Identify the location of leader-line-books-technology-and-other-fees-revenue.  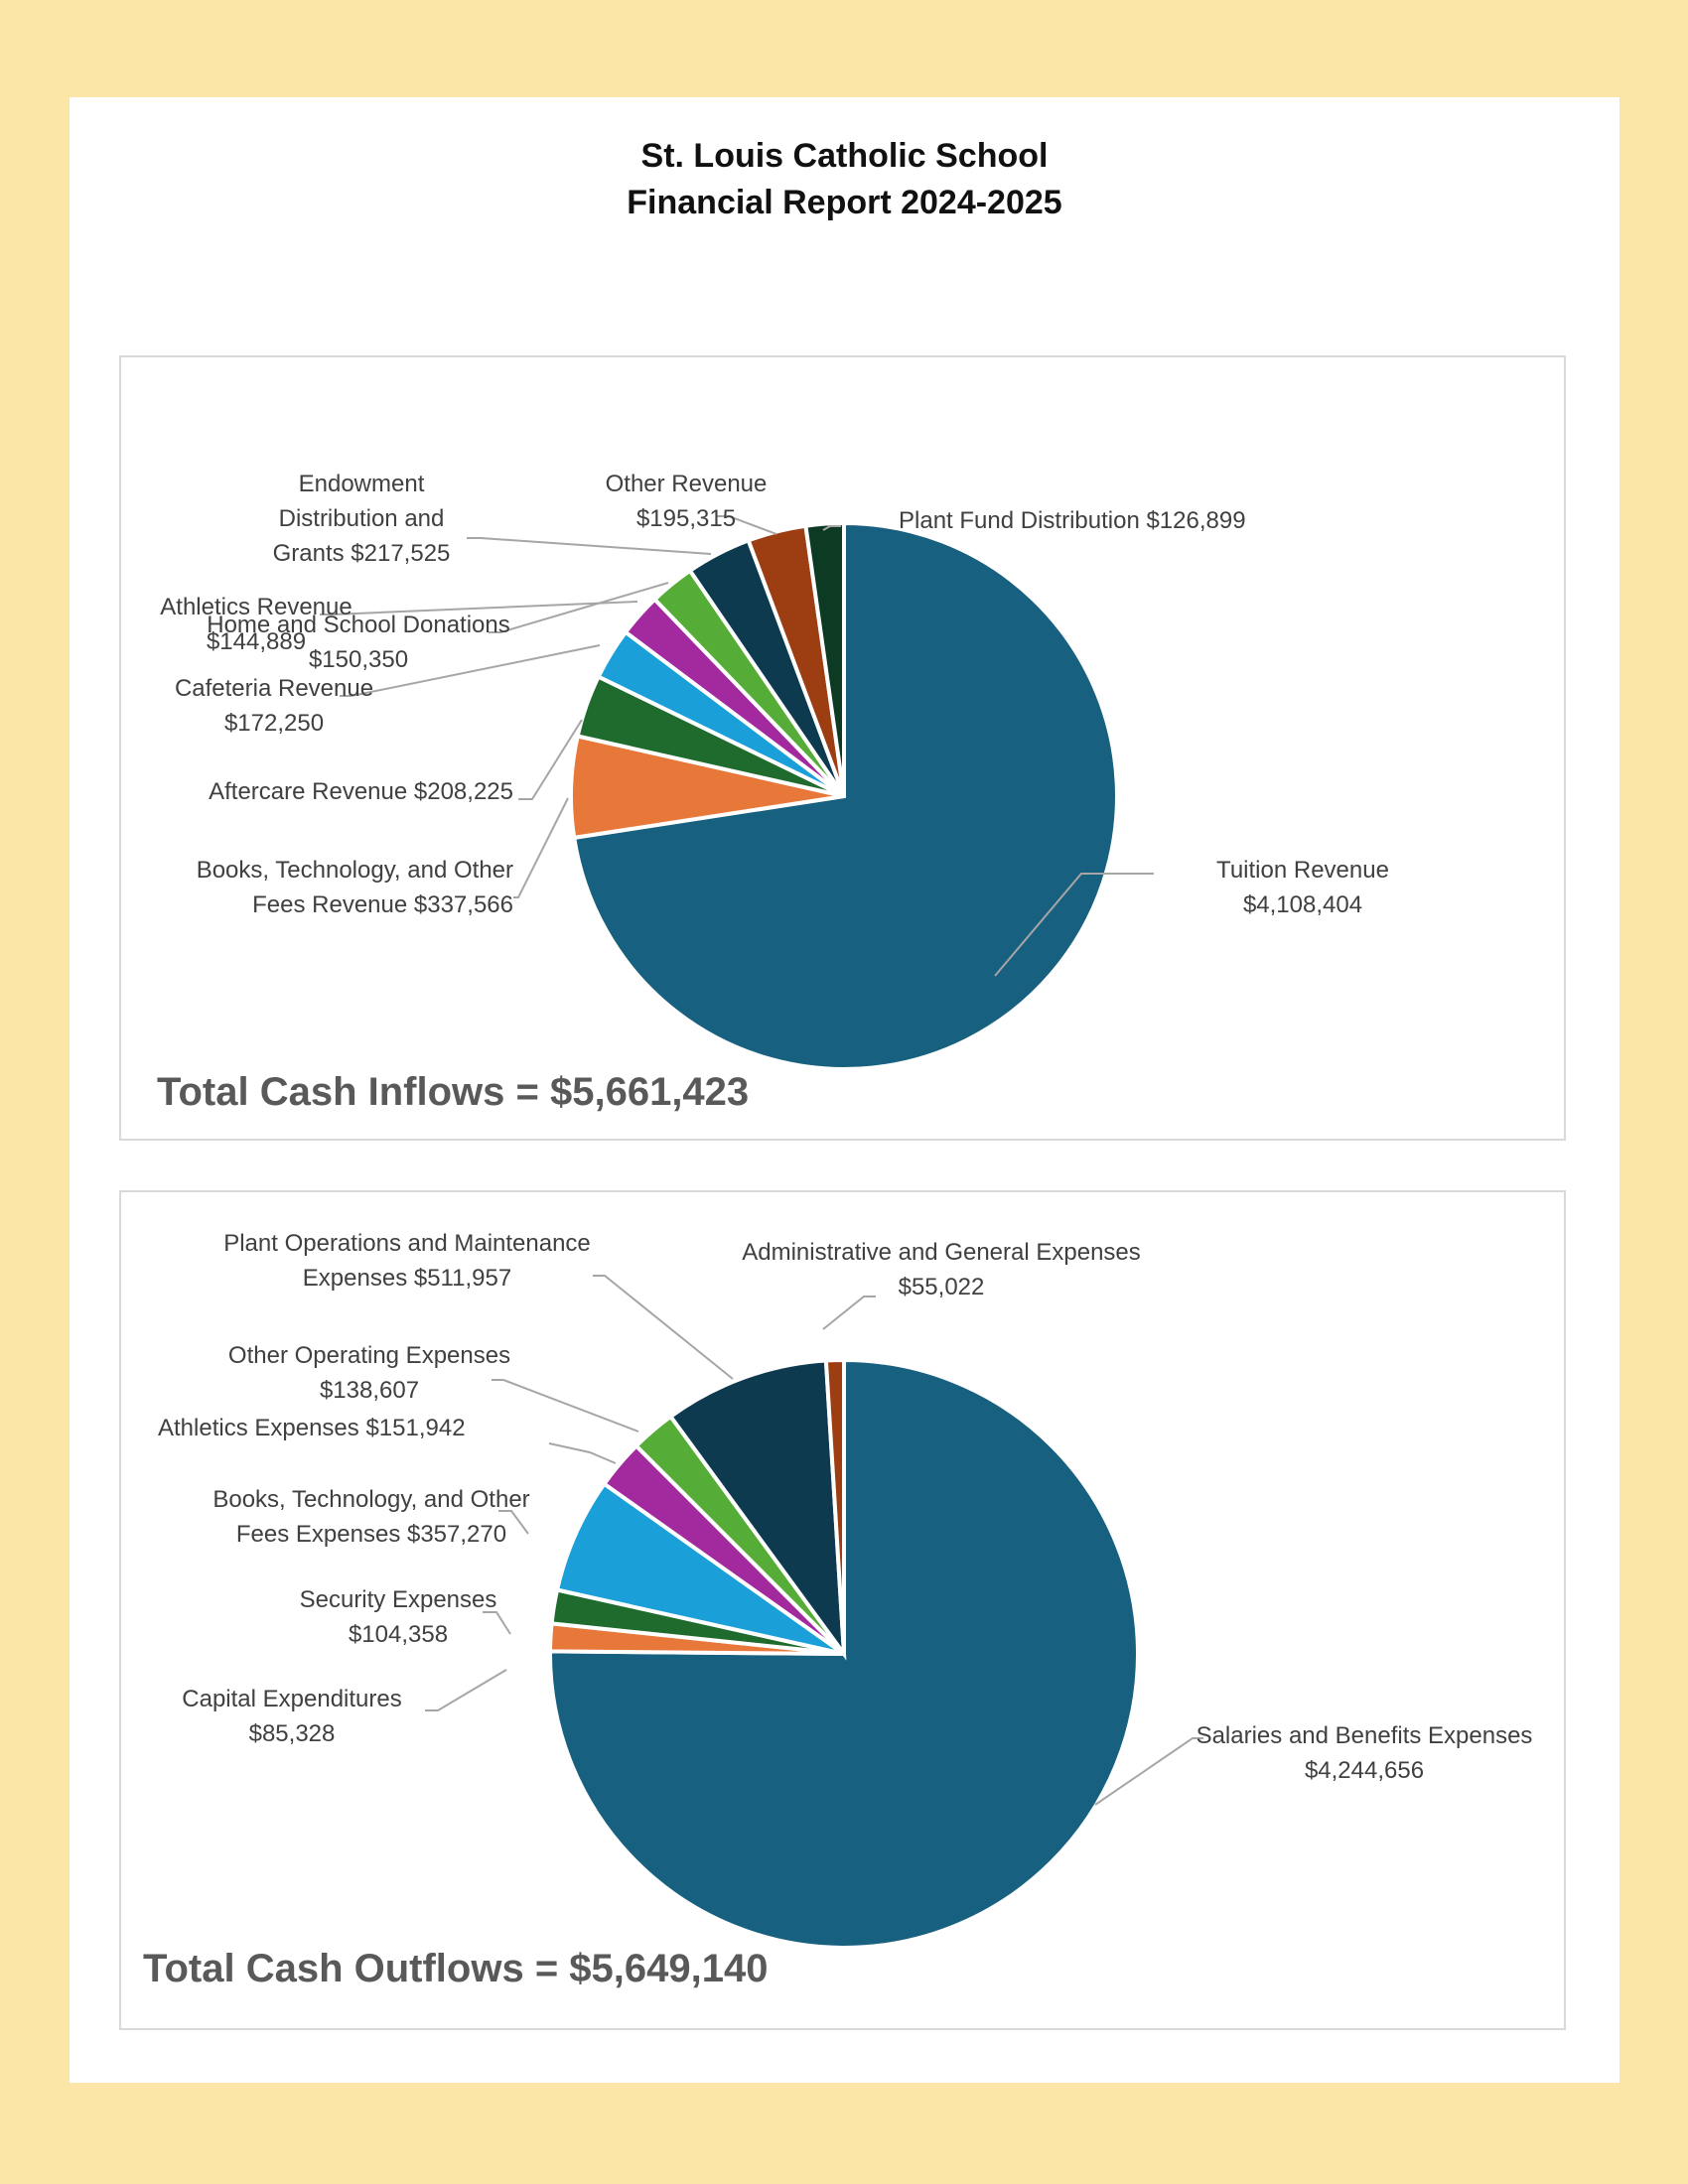
(541, 847).